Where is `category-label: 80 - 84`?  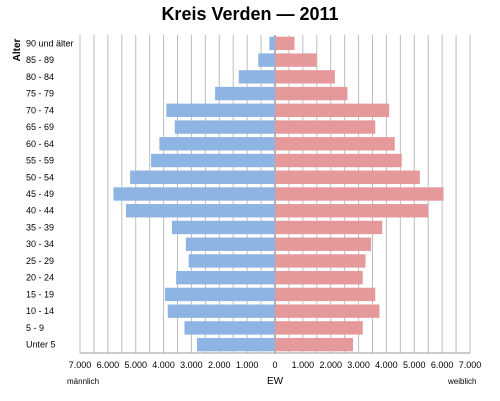 category-label: 80 - 84 is located at coordinates (40, 77).